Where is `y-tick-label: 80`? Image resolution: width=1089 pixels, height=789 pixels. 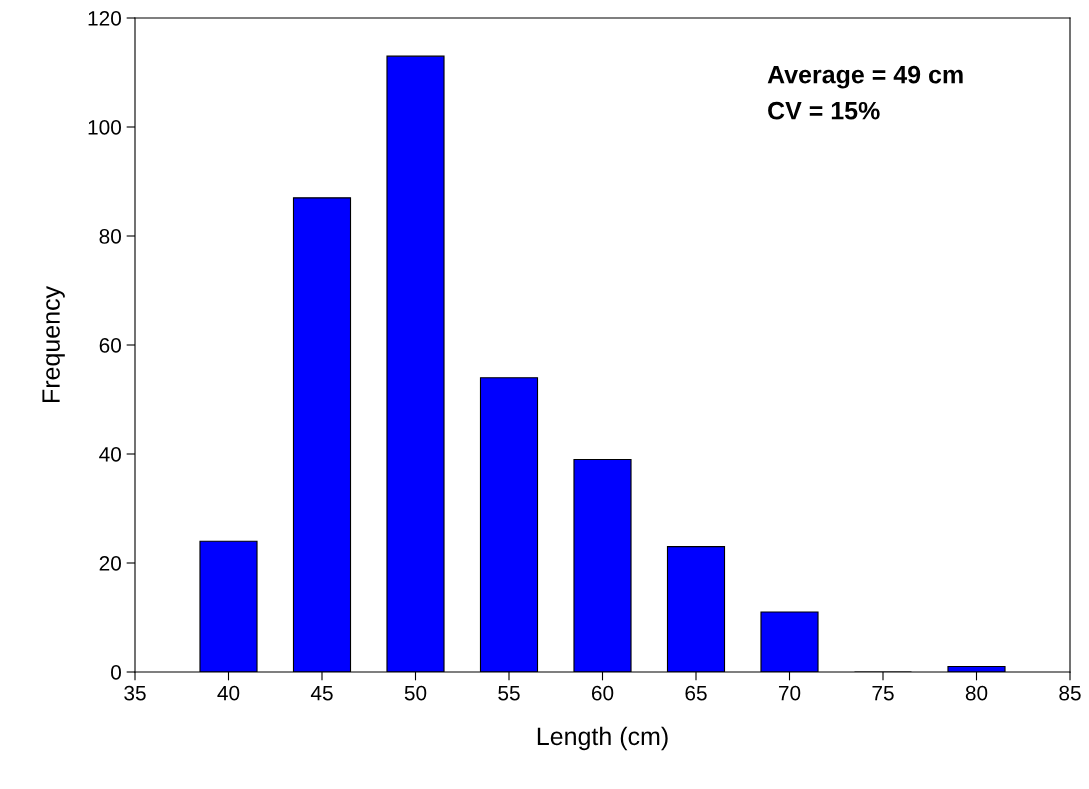 y-tick-label: 80 is located at coordinates (110, 236).